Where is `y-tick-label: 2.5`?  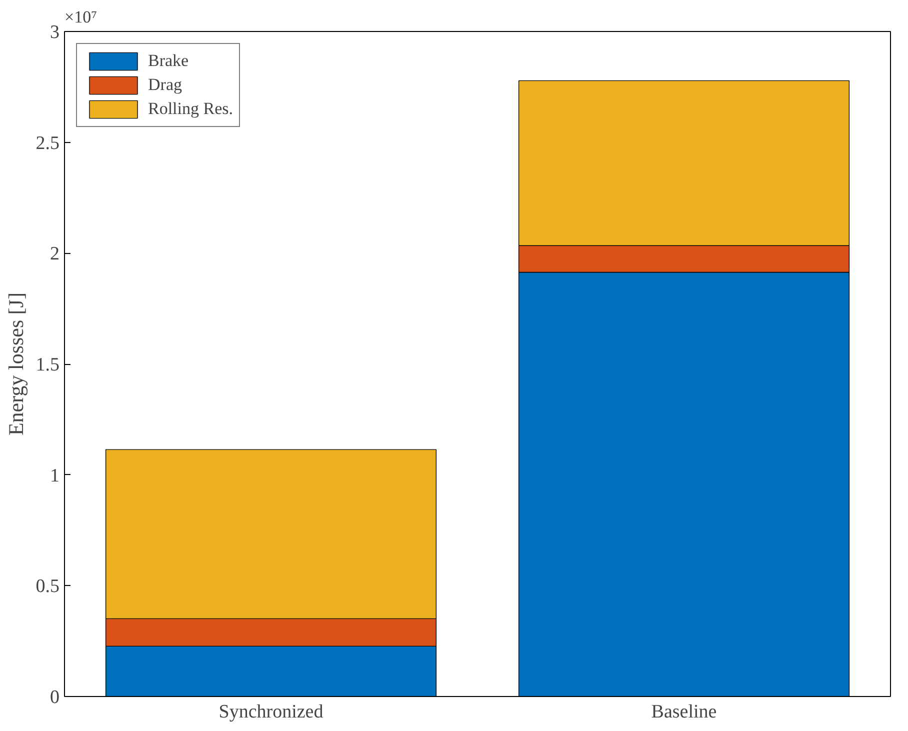 y-tick-label: 2.5 is located at coordinates (48, 143).